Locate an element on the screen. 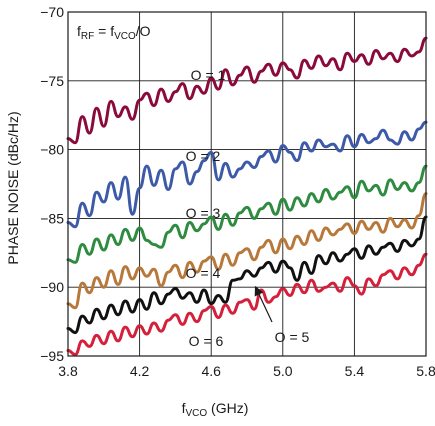 The width and height of the screenshot is (435, 426). series-label-o4: O = 4 is located at coordinates (203, 273).